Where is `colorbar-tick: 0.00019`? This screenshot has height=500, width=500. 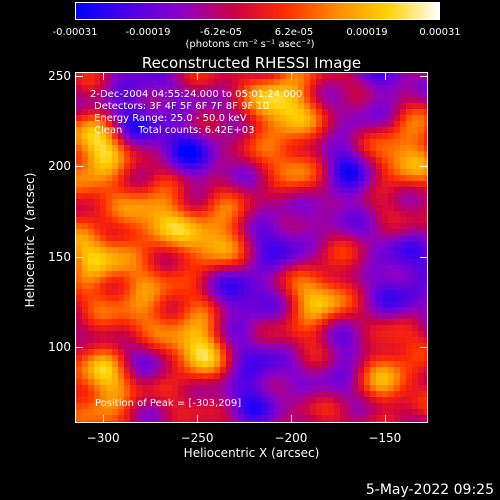 colorbar-tick: 0.00019 is located at coordinates (367, 32).